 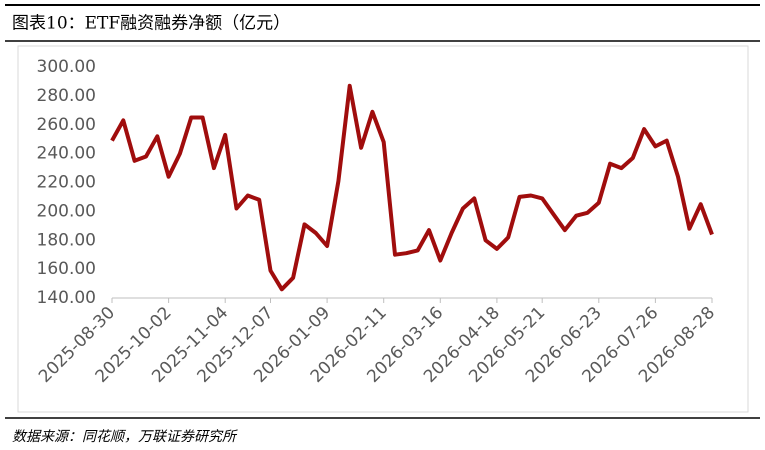 What do you see at coordinates (66, 96) in the screenshot?
I see `y-tick-label: 280.00` at bounding box center [66, 96].